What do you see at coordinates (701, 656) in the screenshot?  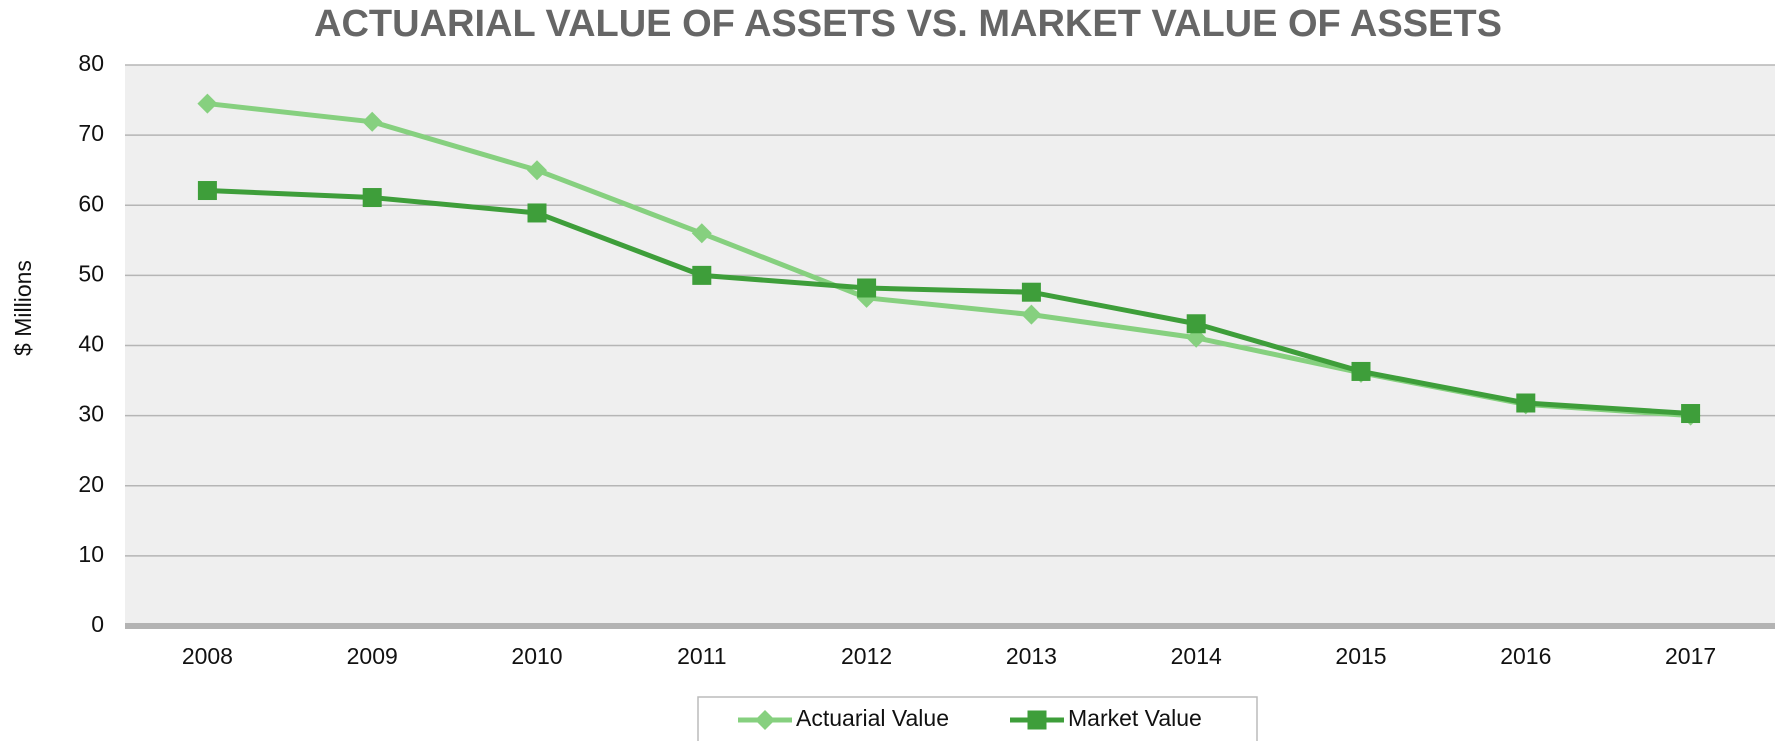 I see `x-tick-label: 2011` at bounding box center [701, 656].